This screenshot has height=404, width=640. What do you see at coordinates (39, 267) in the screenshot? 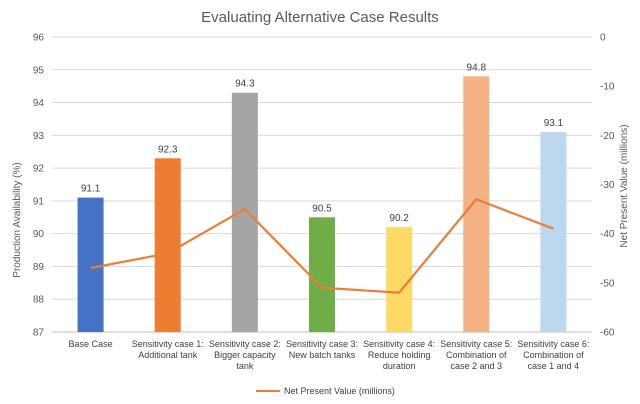
I see `y-tick-label: 89` at bounding box center [39, 267].